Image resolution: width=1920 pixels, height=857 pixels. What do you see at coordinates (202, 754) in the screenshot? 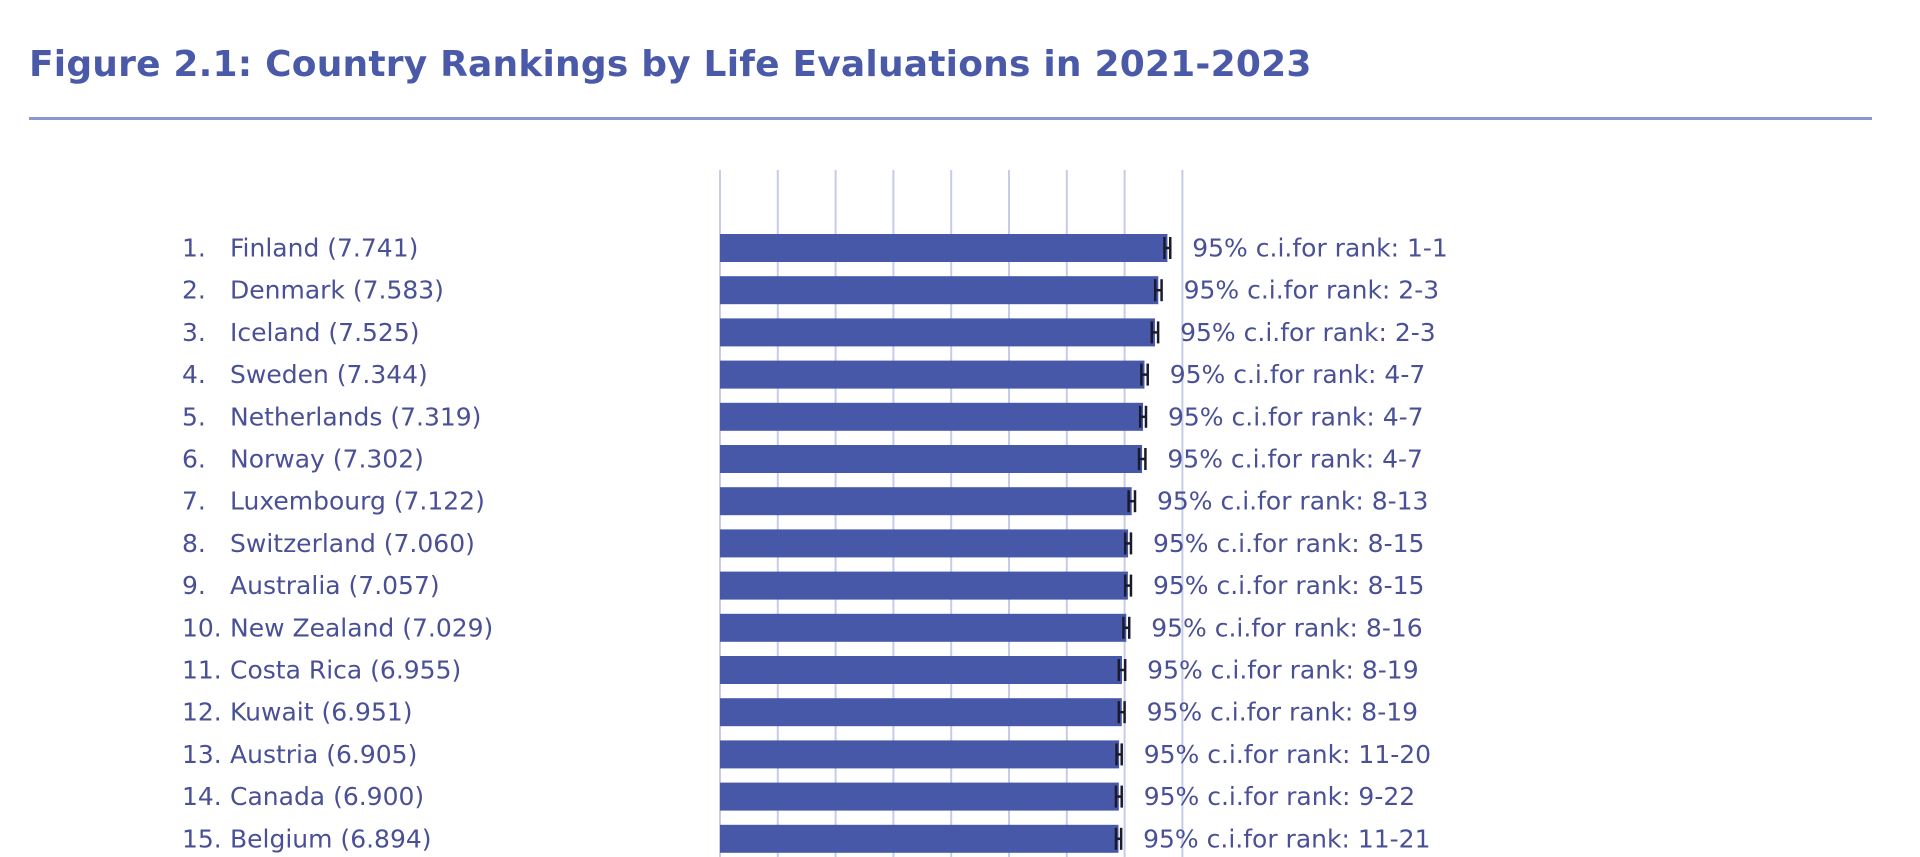
I see `rank-number: 13.` at bounding box center [202, 754].